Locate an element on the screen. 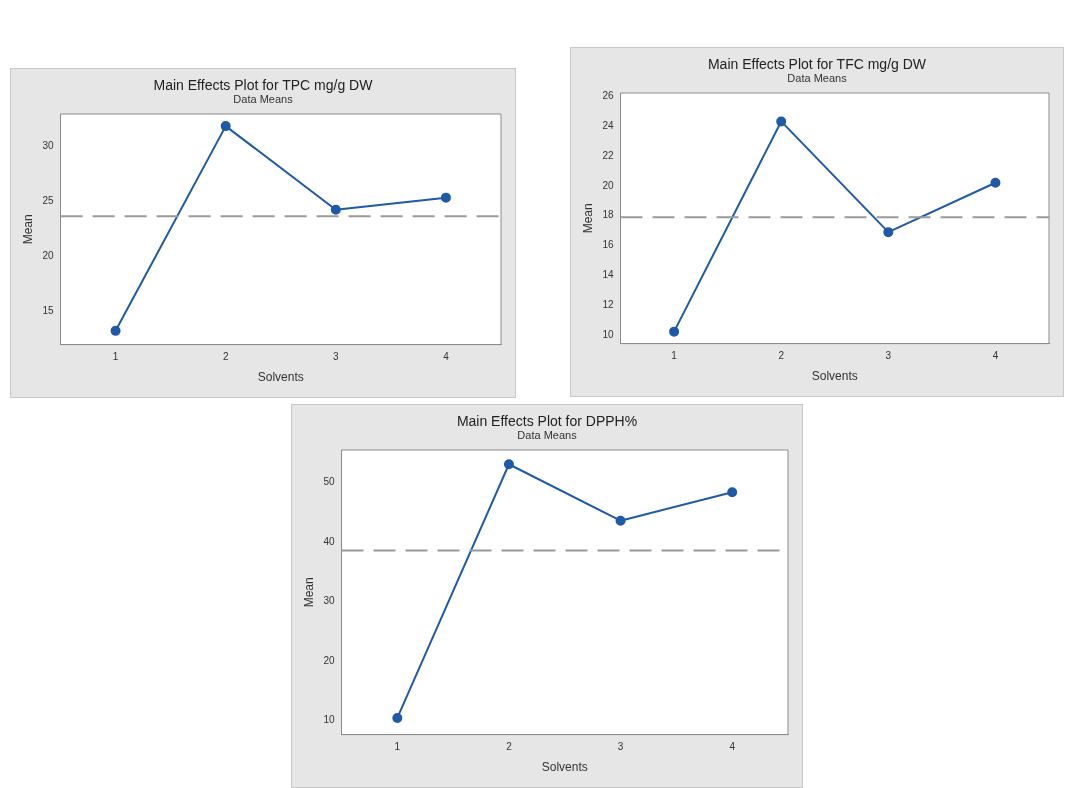  chart-title: Main Effects Plot for DPPH% is located at coordinates (547, 421).